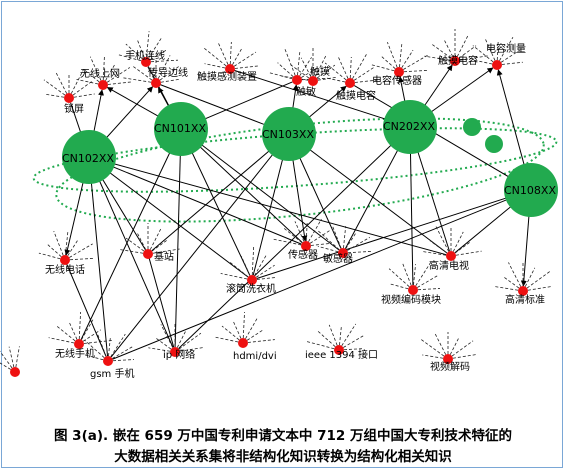 This screenshot has width=566, height=471. I want to click on feature-label: 无线上网, so click(100, 73).